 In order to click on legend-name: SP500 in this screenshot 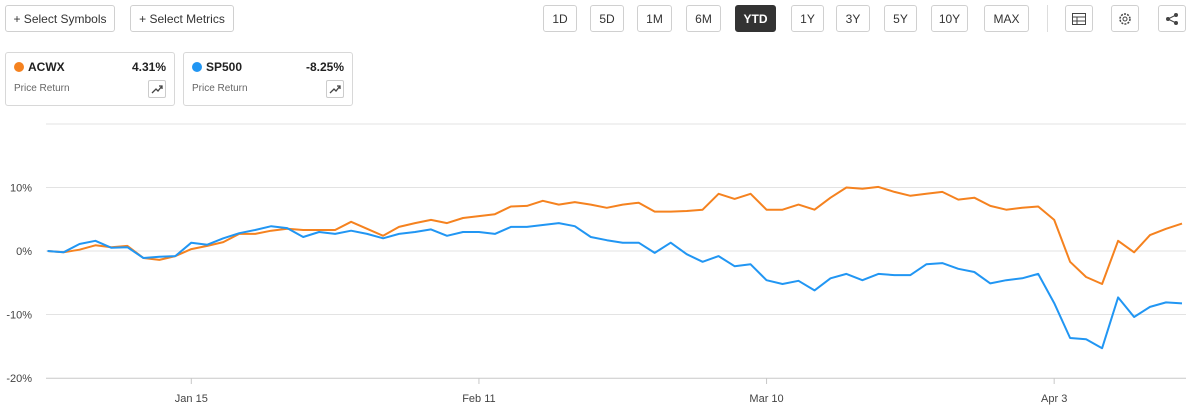, I will do `click(224, 67)`.